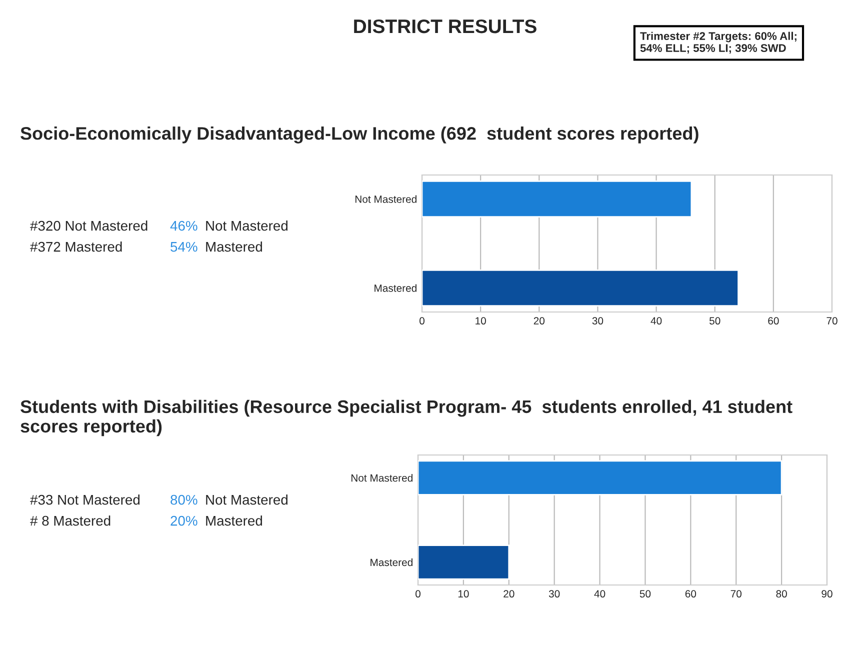 Image resolution: width=846 pixels, height=653 pixels. I want to click on text: # 8 Mastered, so click(70, 521).